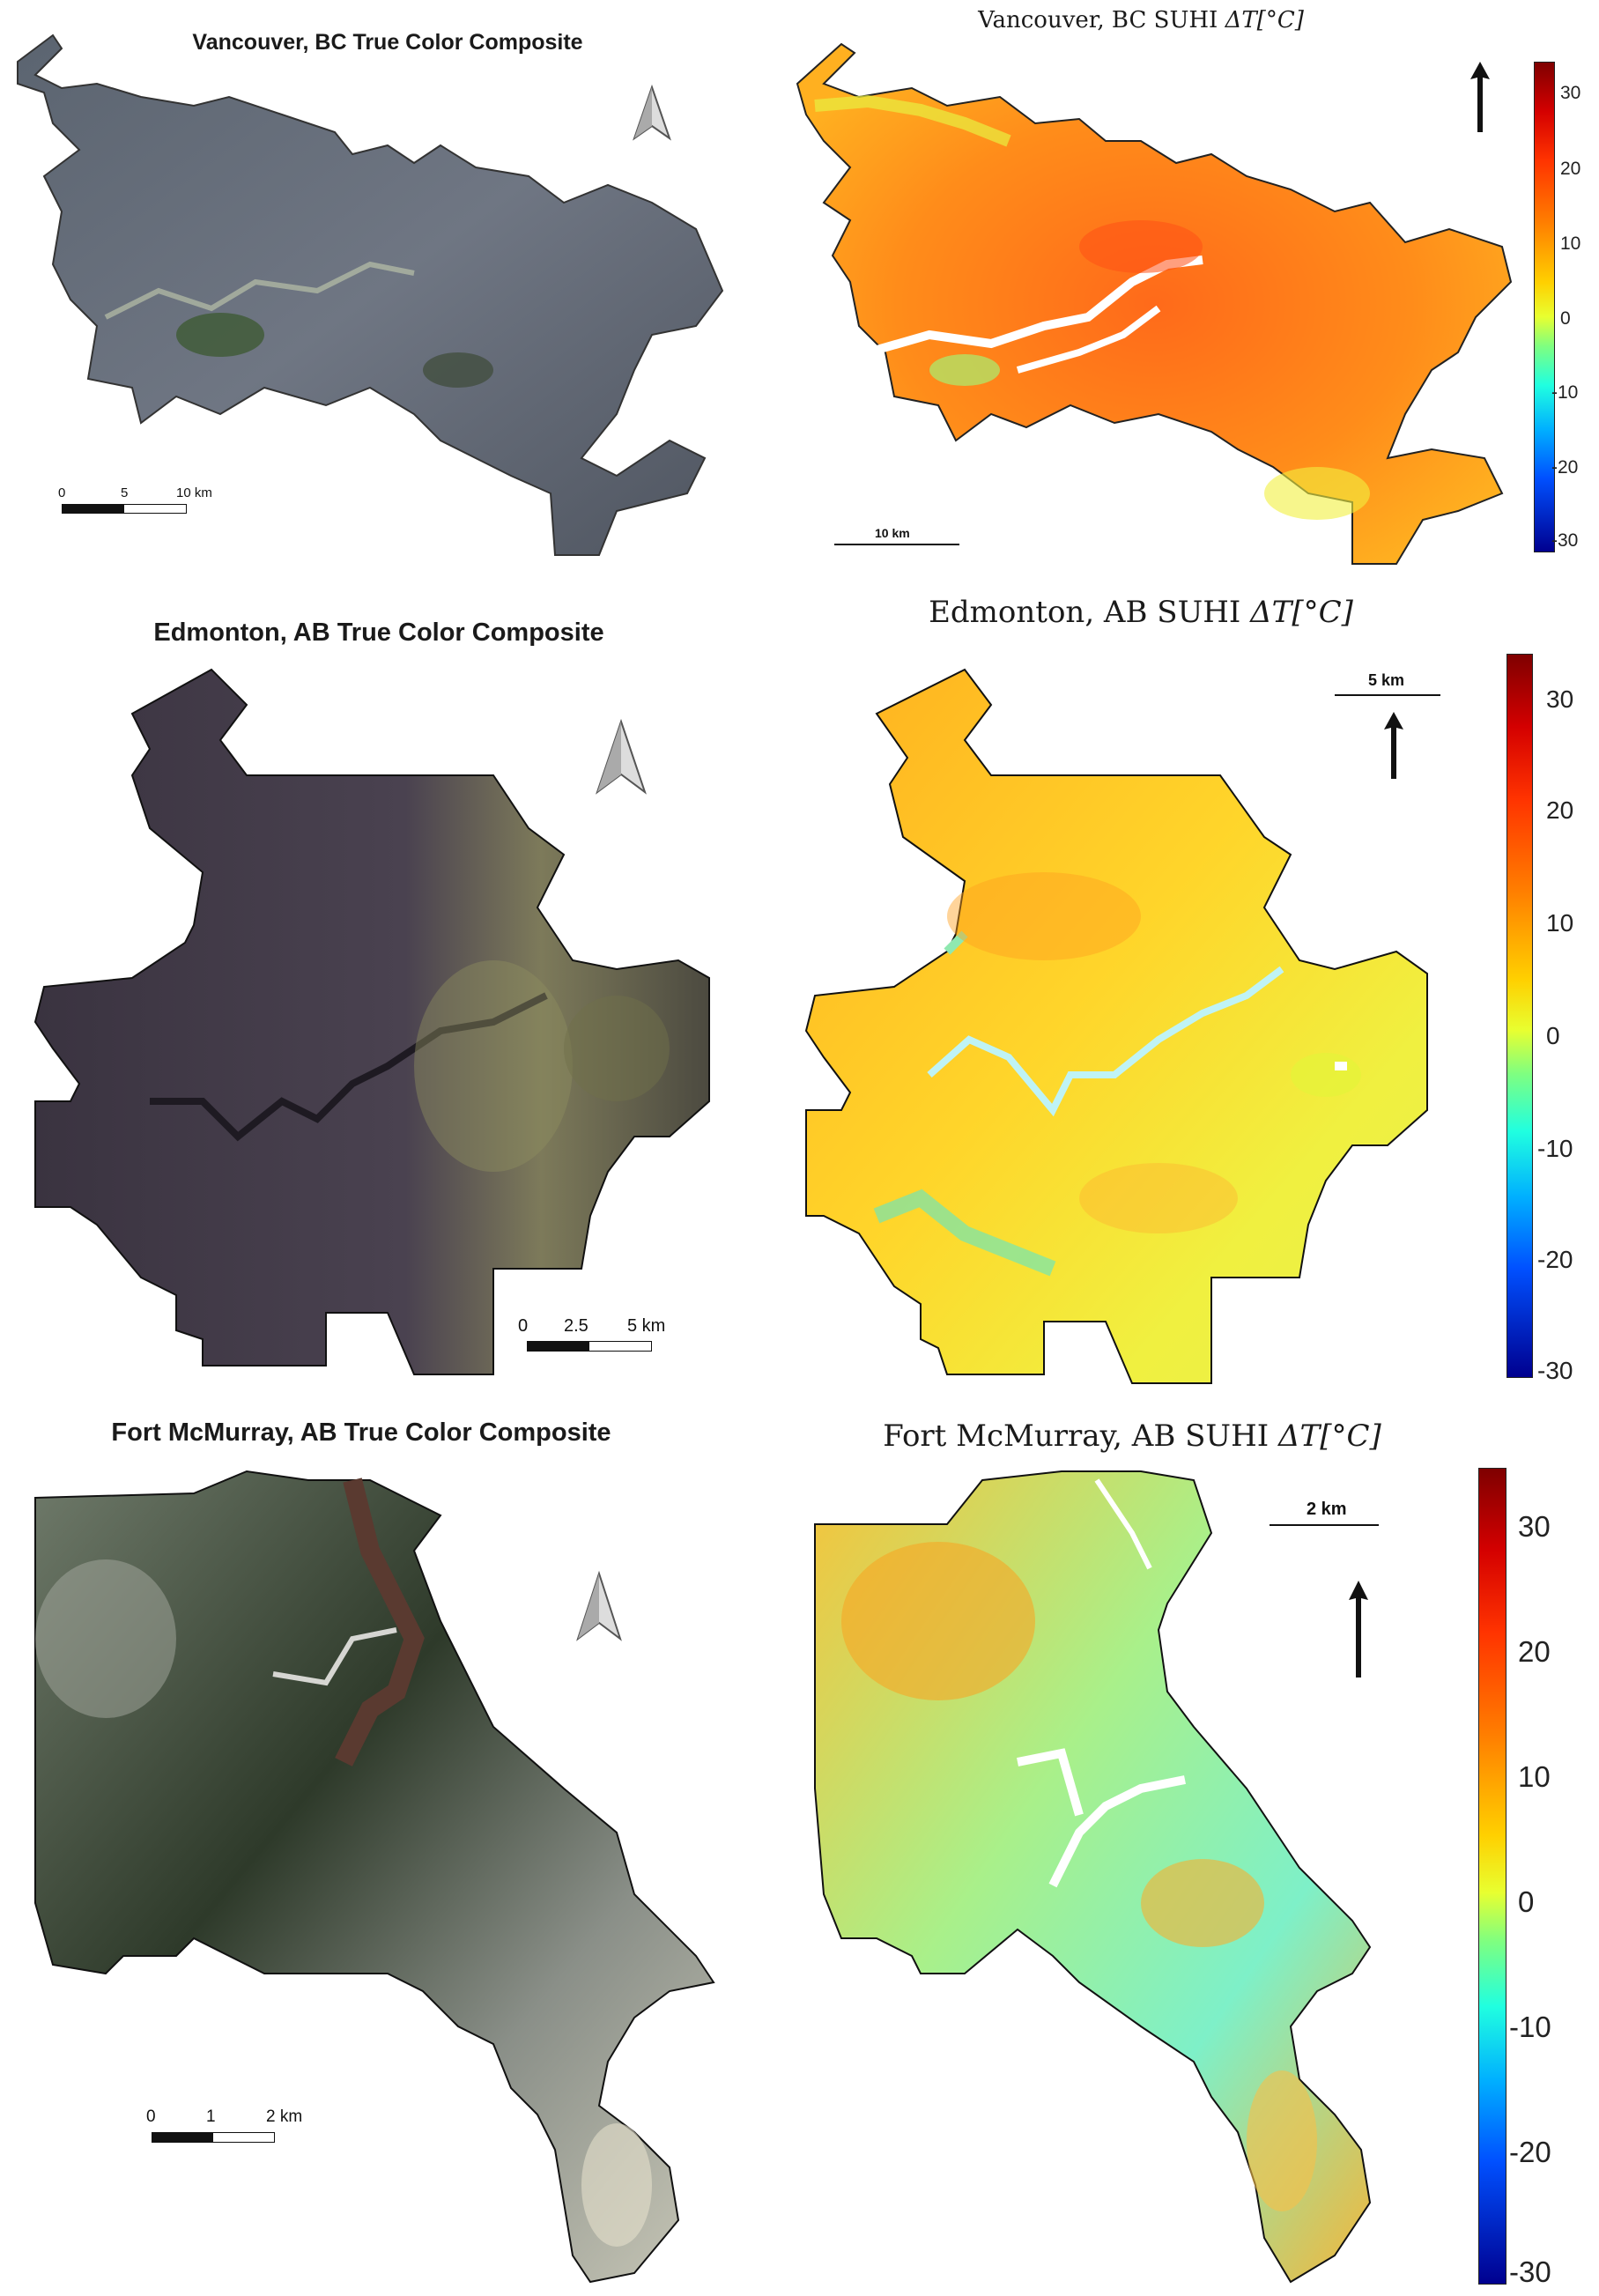 Image resolution: width=1599 pixels, height=2296 pixels. I want to click on panel-title: Edmonton, AB SUHI ΔT[°C], so click(1141, 612).